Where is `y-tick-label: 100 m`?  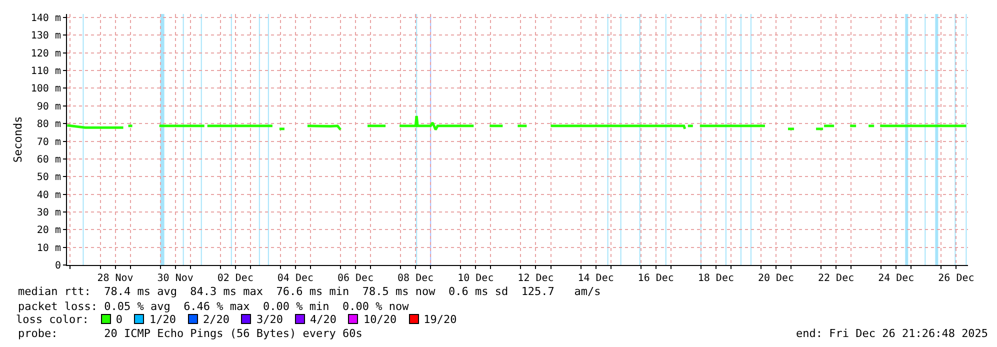 y-tick-label: 100 m is located at coordinates (45, 89).